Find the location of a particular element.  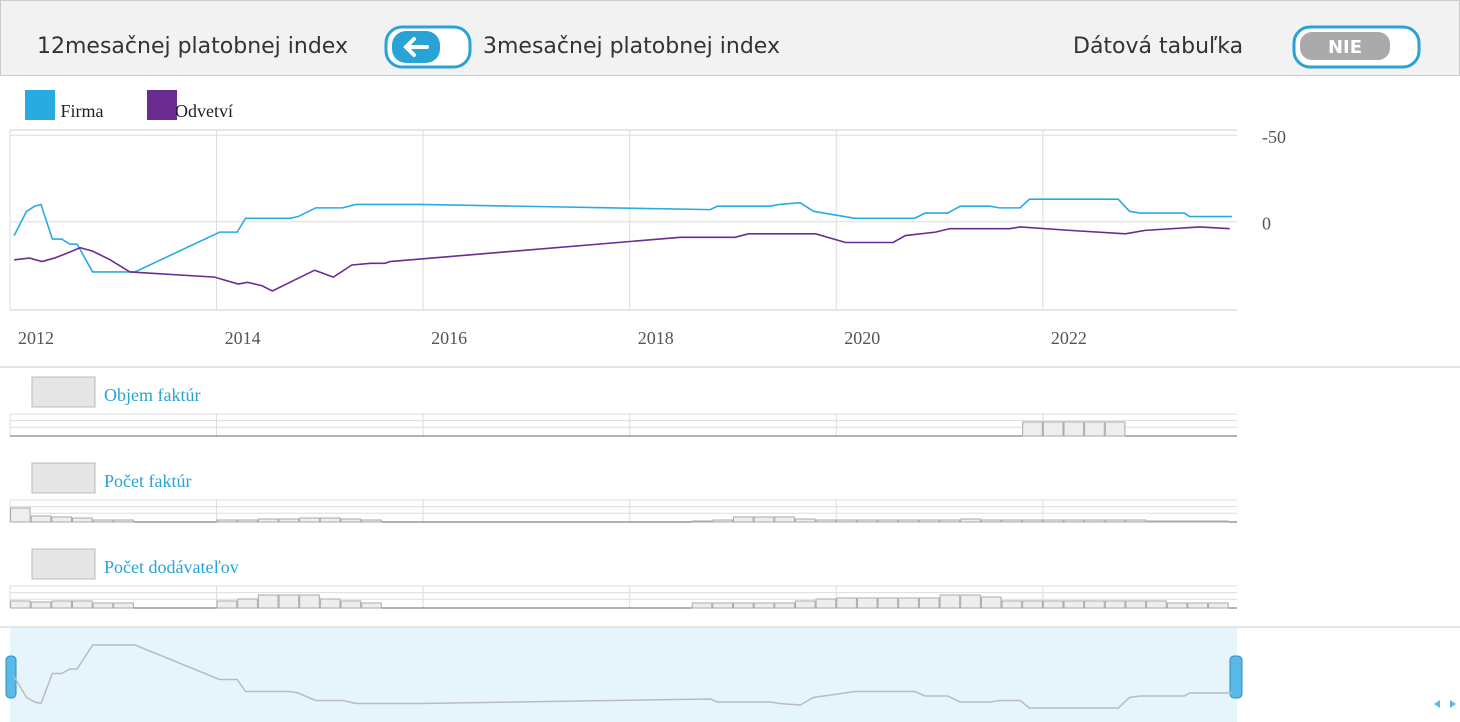

panel-label: Počet faktúr is located at coordinates (147, 481).